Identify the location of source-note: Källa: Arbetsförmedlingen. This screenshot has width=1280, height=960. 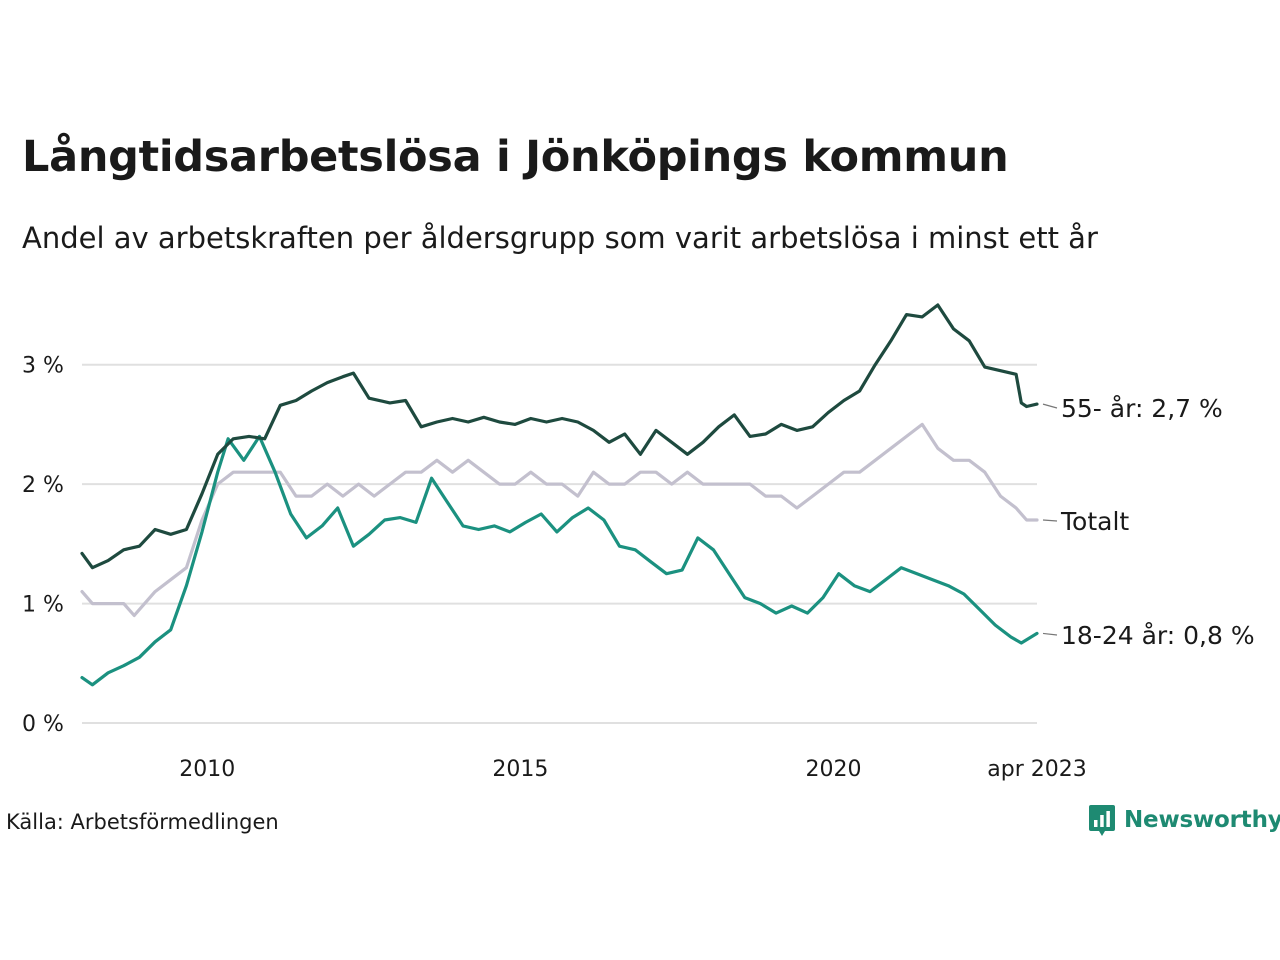
(142, 822).